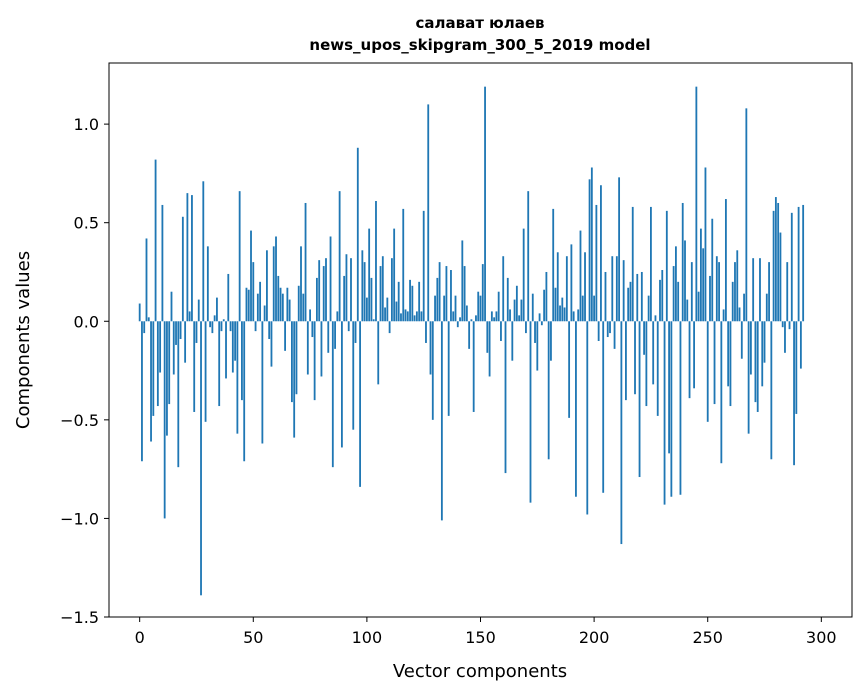 The height and width of the screenshot is (696, 867). Describe the element at coordinates (86, 321) in the screenshot. I see `y-tick-label: 0.0` at that location.